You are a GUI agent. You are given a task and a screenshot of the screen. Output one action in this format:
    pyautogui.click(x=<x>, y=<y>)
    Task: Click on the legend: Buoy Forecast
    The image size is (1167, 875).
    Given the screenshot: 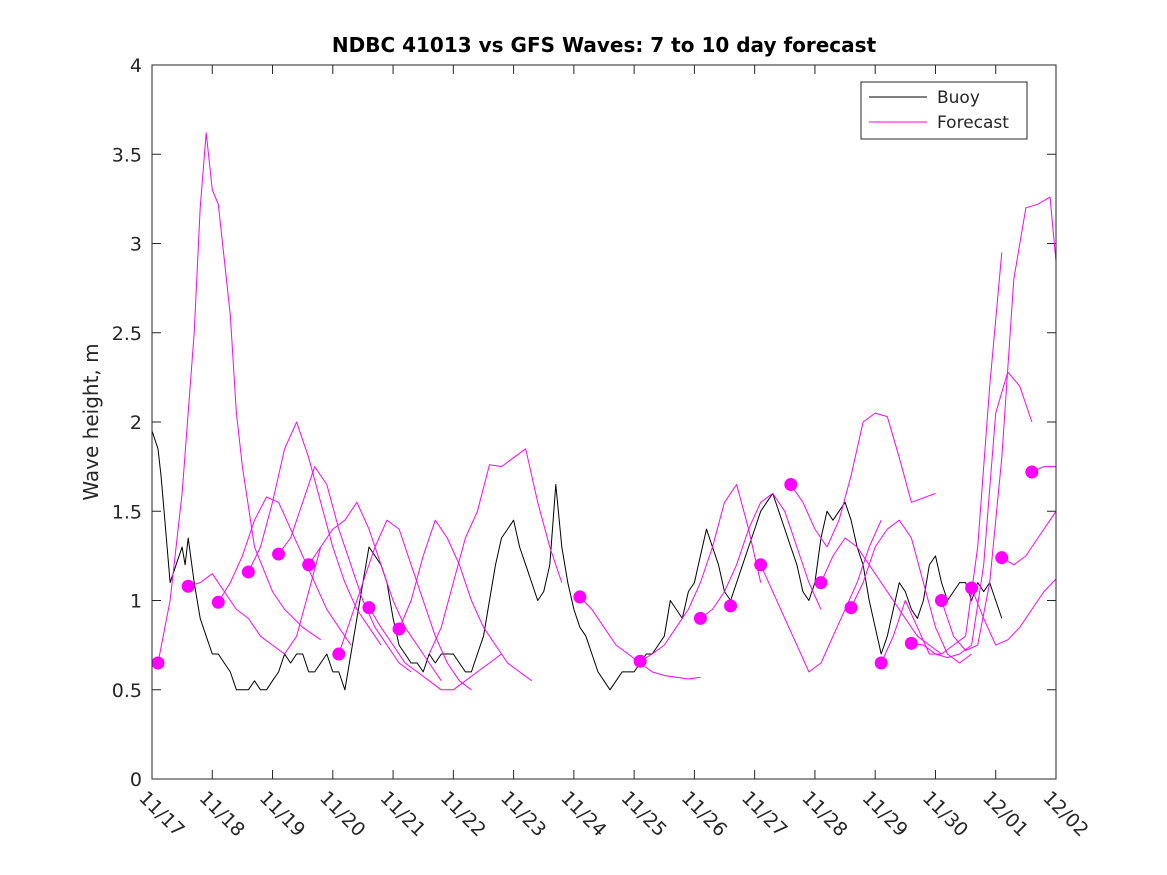 What is the action you would take?
    pyautogui.click(x=944, y=110)
    